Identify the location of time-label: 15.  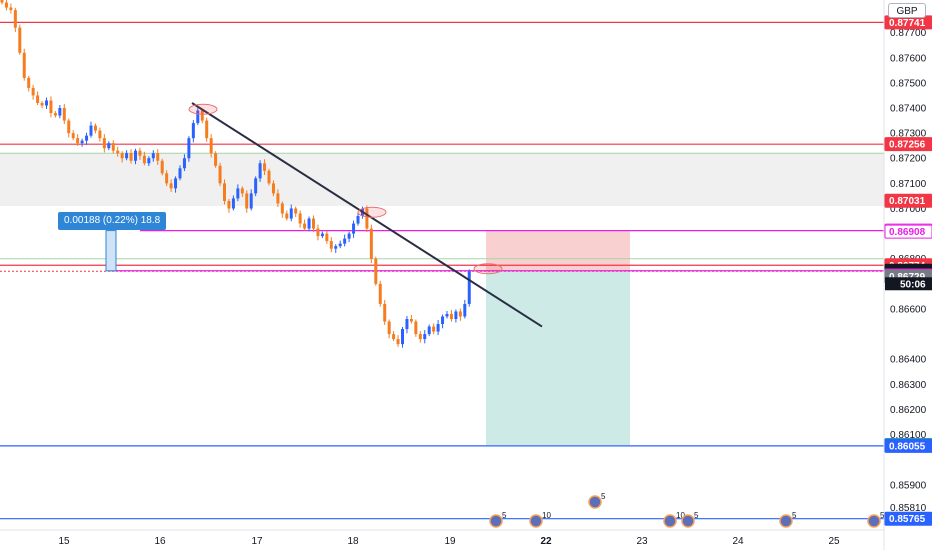
(64, 541).